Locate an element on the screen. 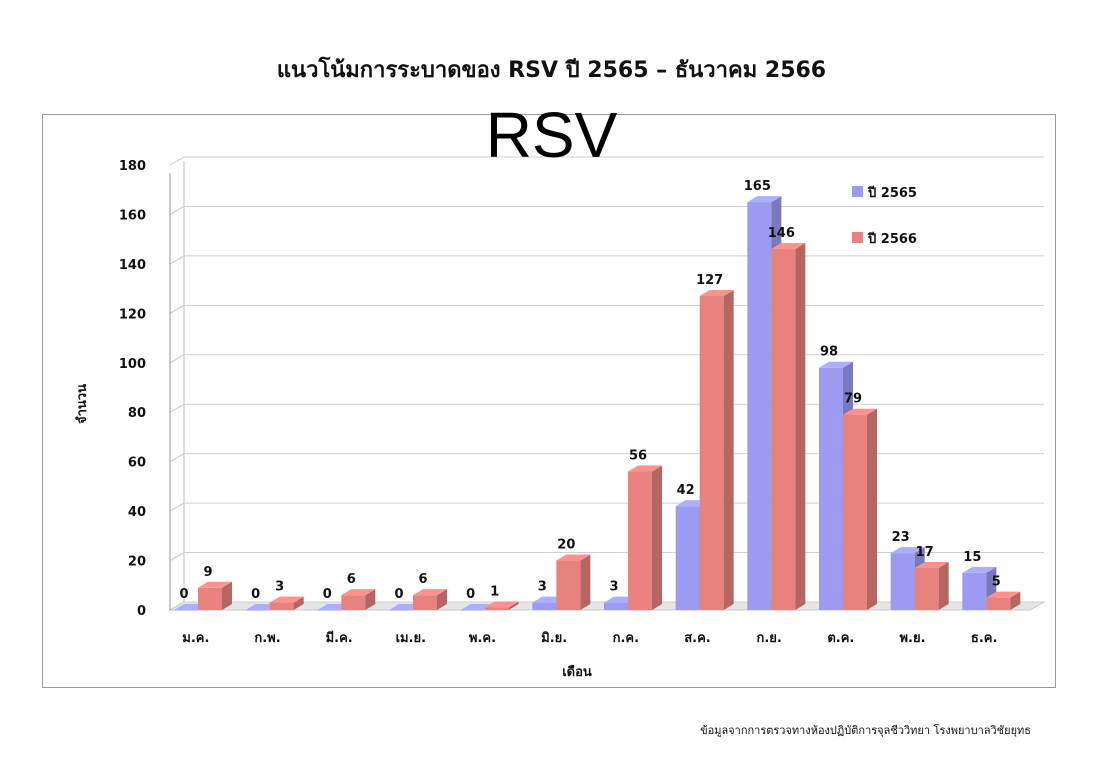  data-label: 20 is located at coordinates (566, 545).